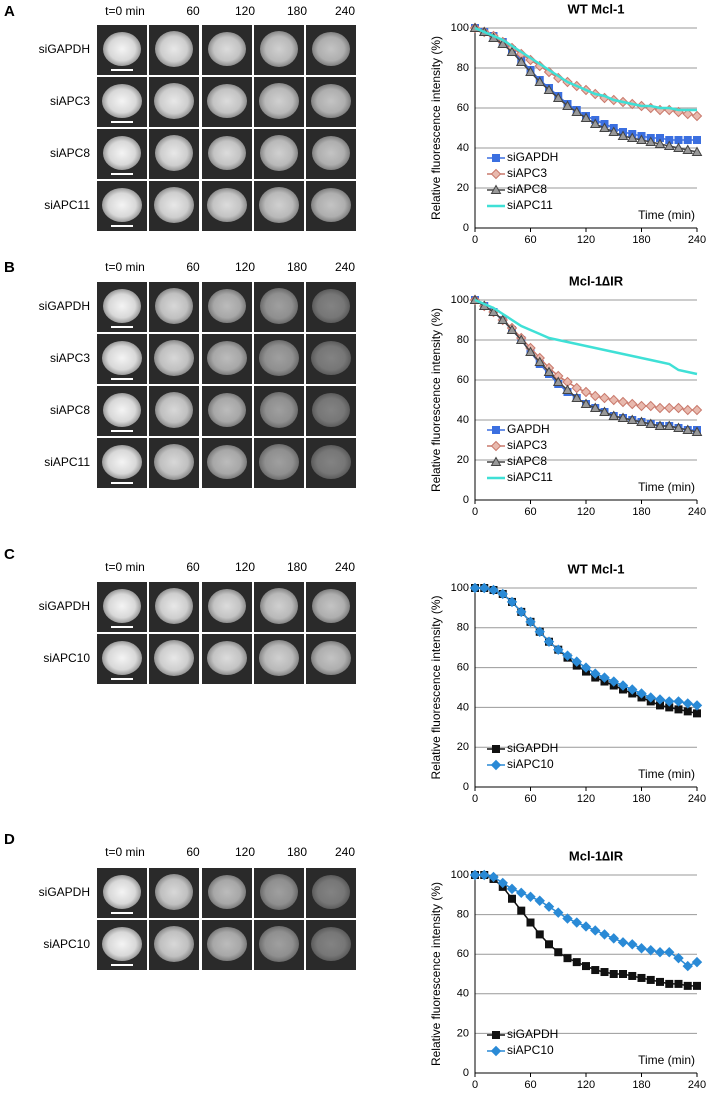 This screenshot has height=1094, width=709. I want to click on column-label: 60, so click(193, 852).